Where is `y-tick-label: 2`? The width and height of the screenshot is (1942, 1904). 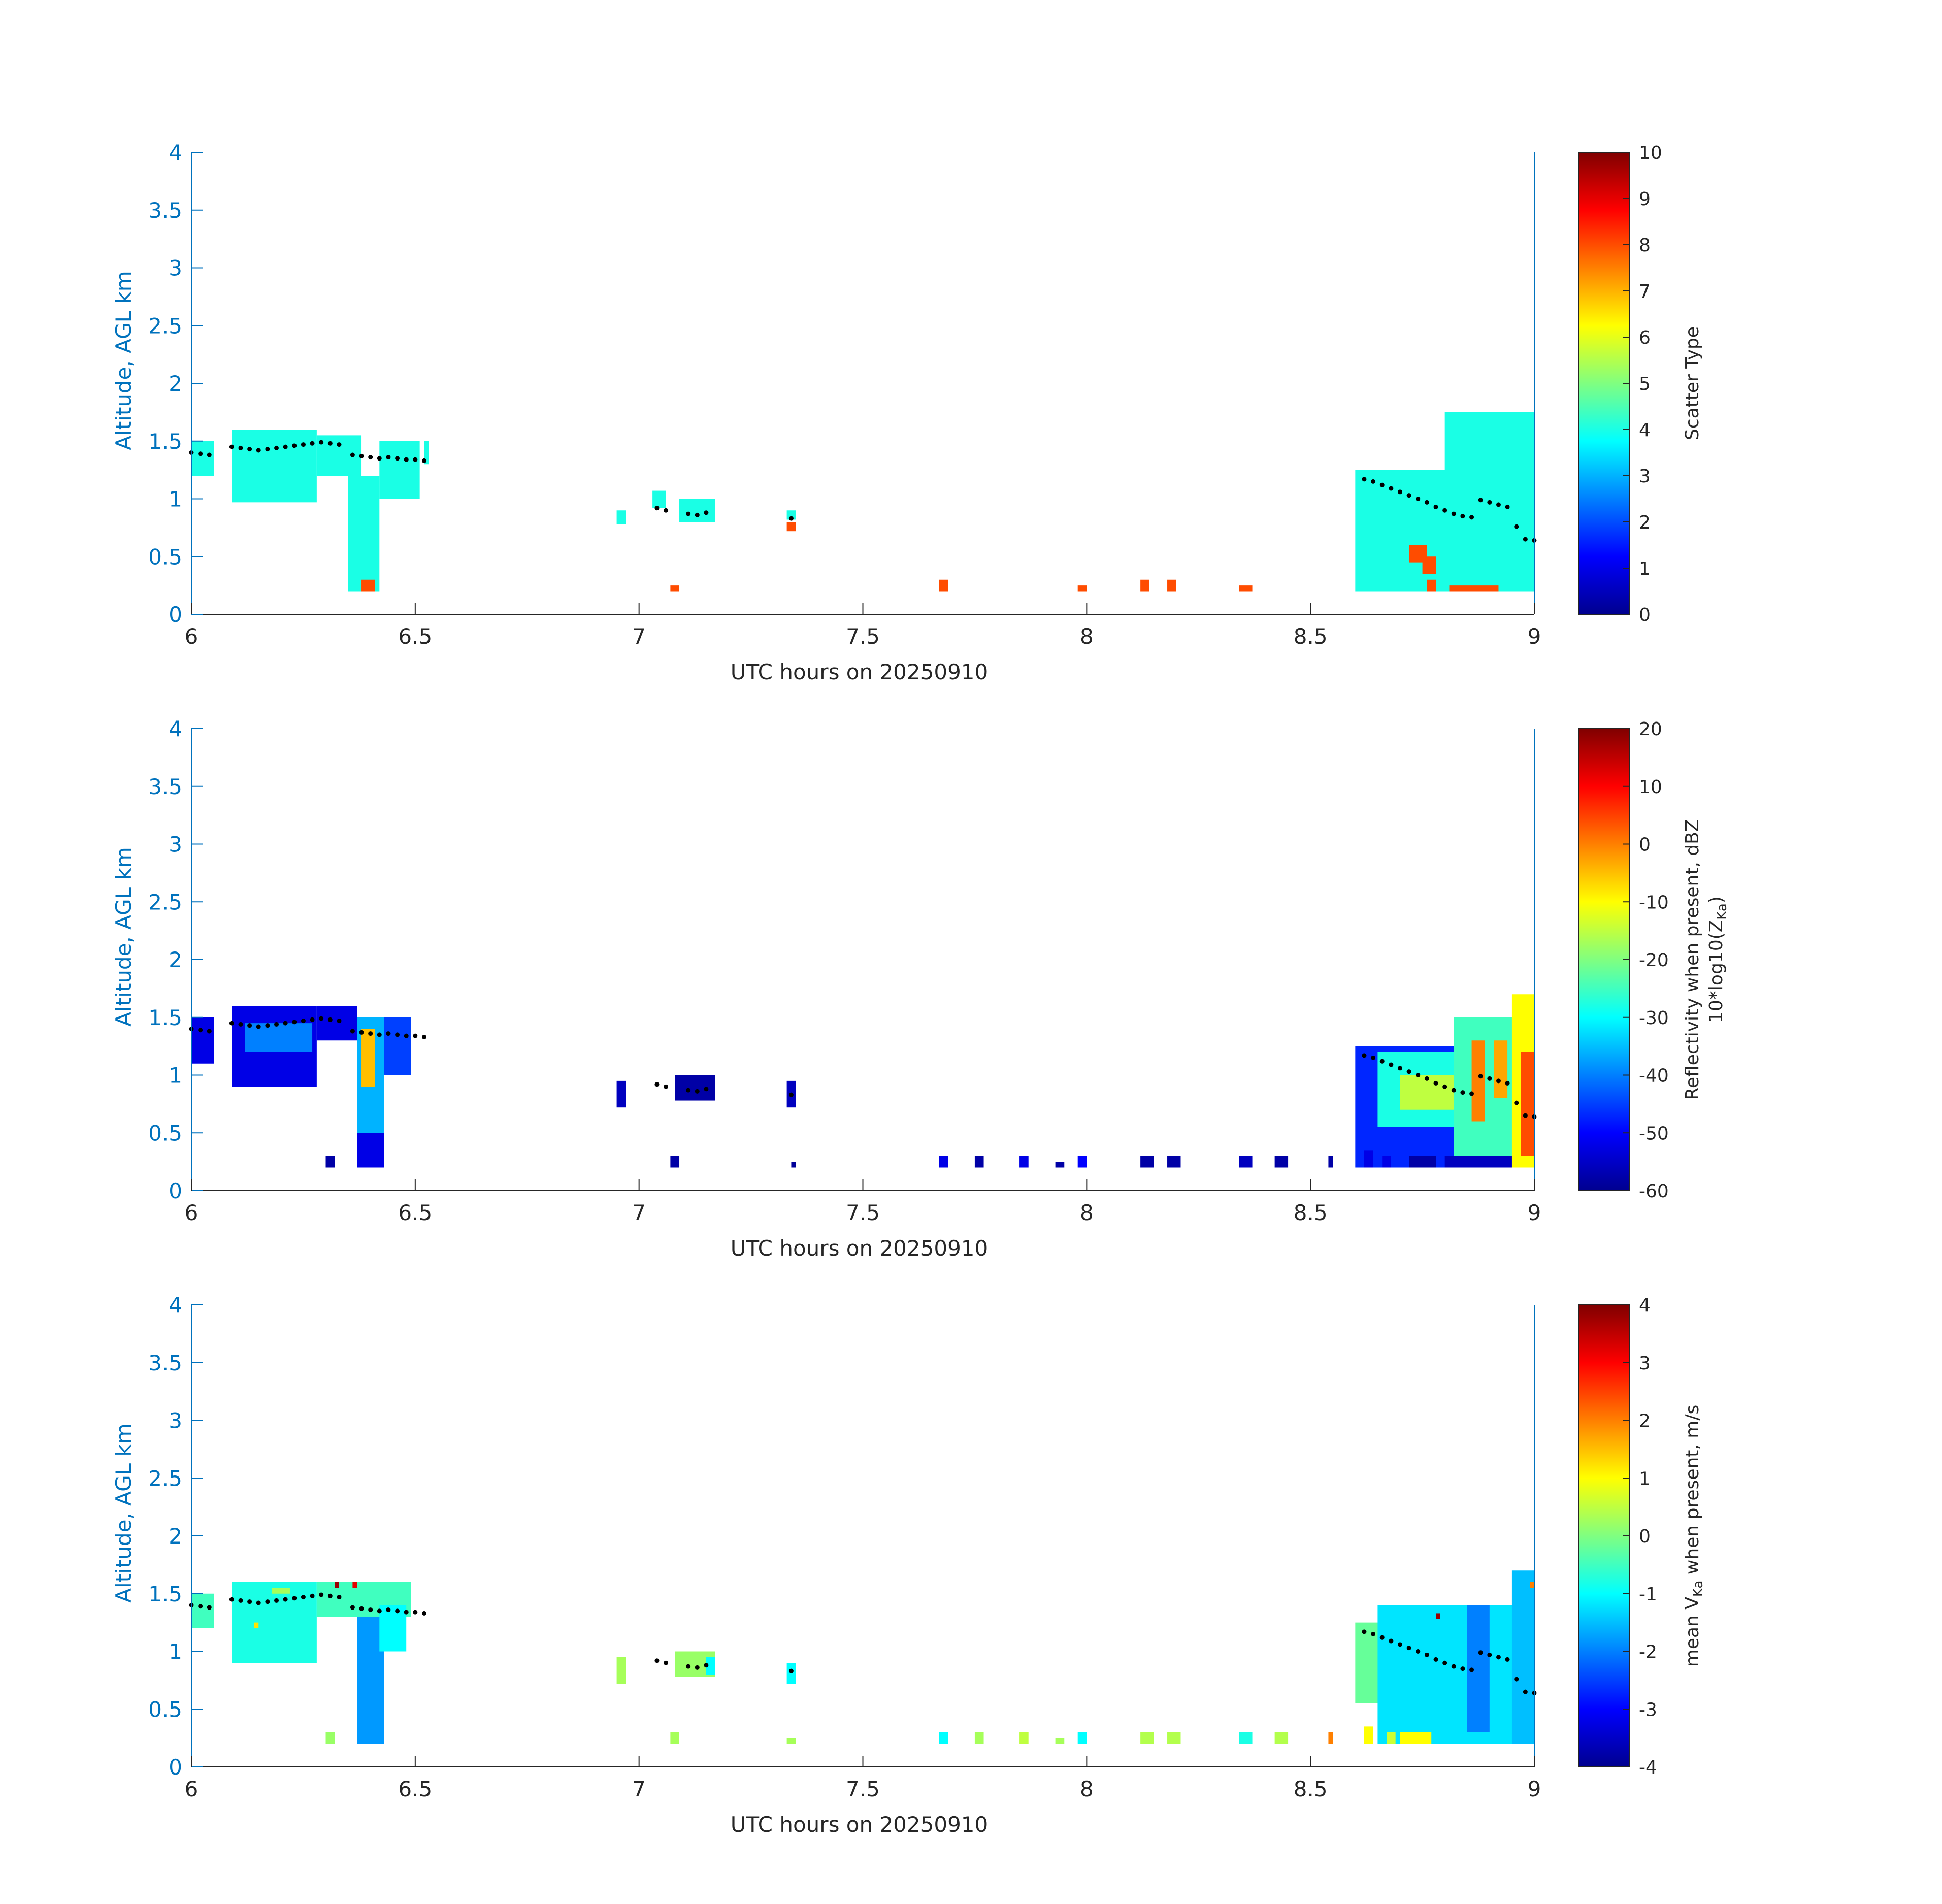
y-tick-label: 2 is located at coordinates (175, 1537).